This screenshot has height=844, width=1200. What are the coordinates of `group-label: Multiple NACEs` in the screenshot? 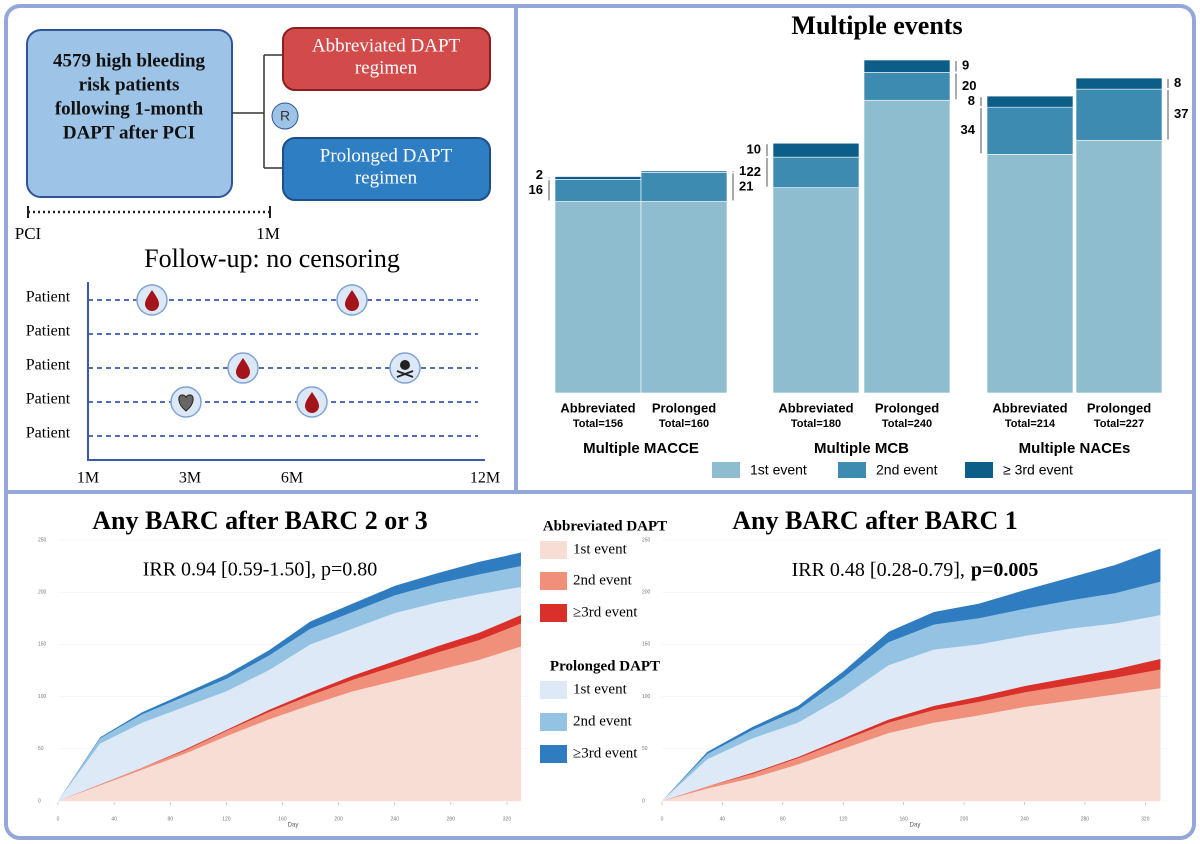 It's located at (1075, 448).